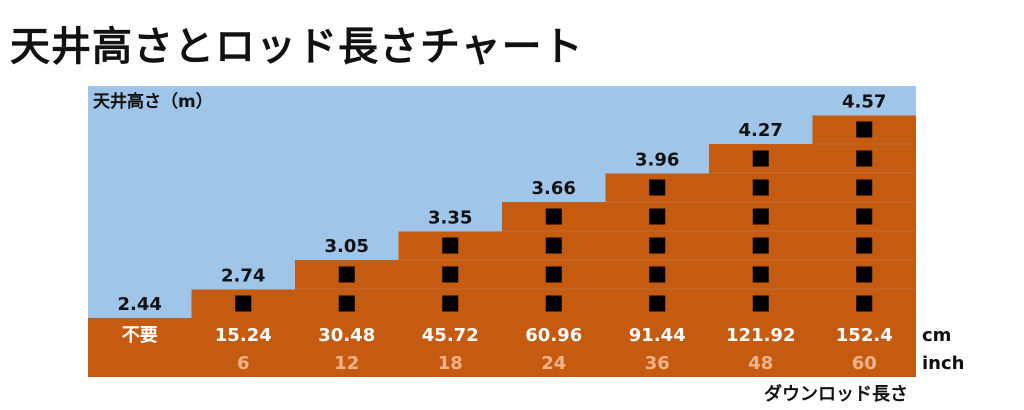  Describe the element at coordinates (450, 363) in the screenshot. I see `inch-tick-3: 18` at that location.